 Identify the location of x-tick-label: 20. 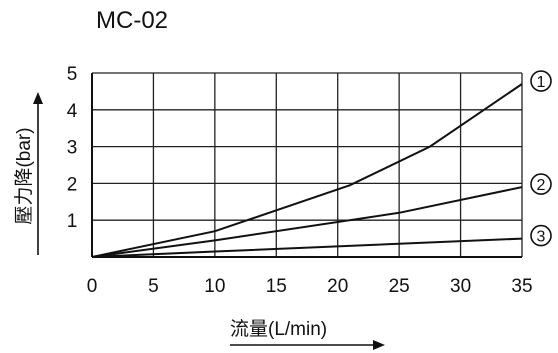
(337, 286).